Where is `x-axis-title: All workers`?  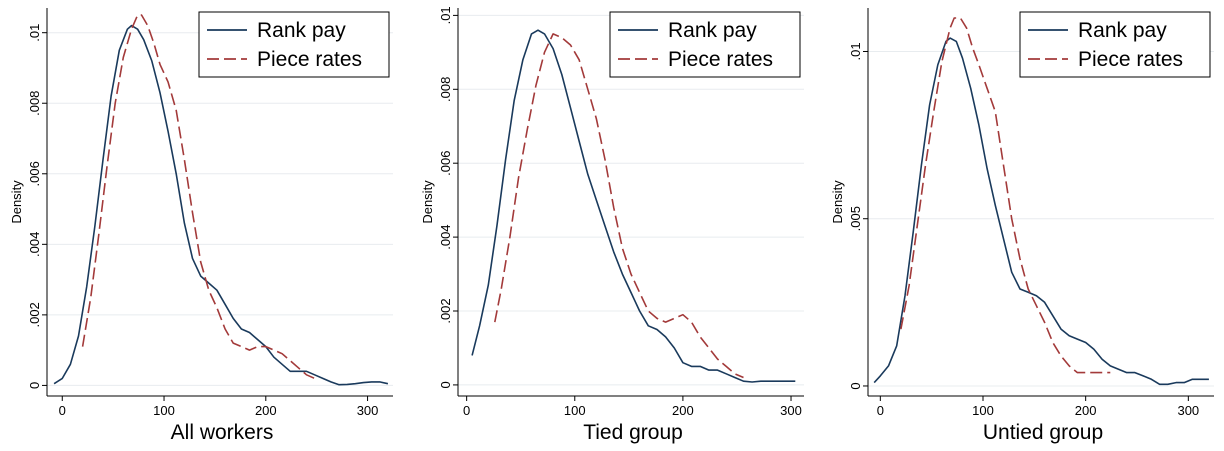
x-axis-title: All workers is located at coordinates (222, 432).